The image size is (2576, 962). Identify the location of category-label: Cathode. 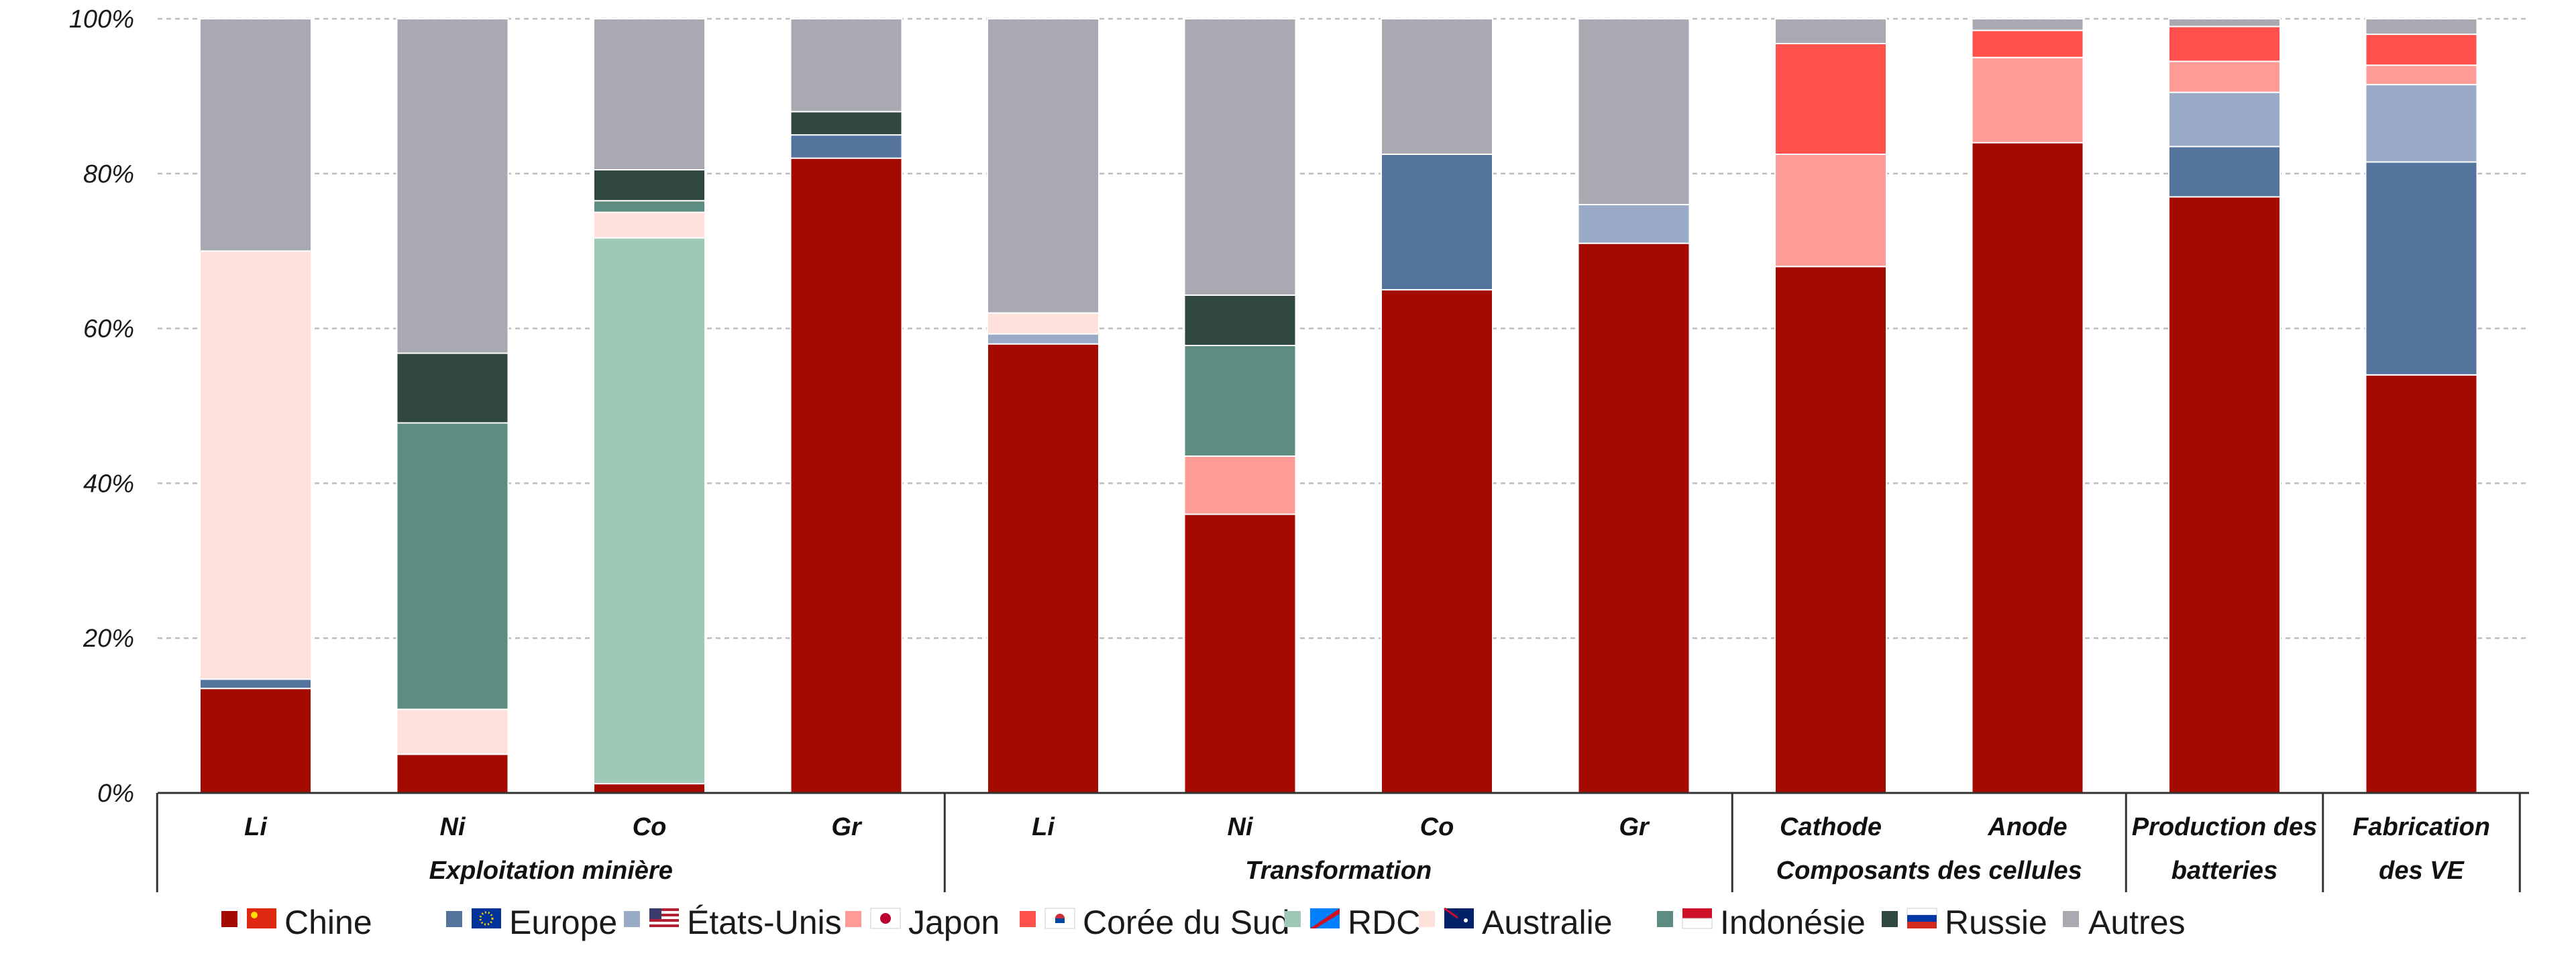
(1831, 827).